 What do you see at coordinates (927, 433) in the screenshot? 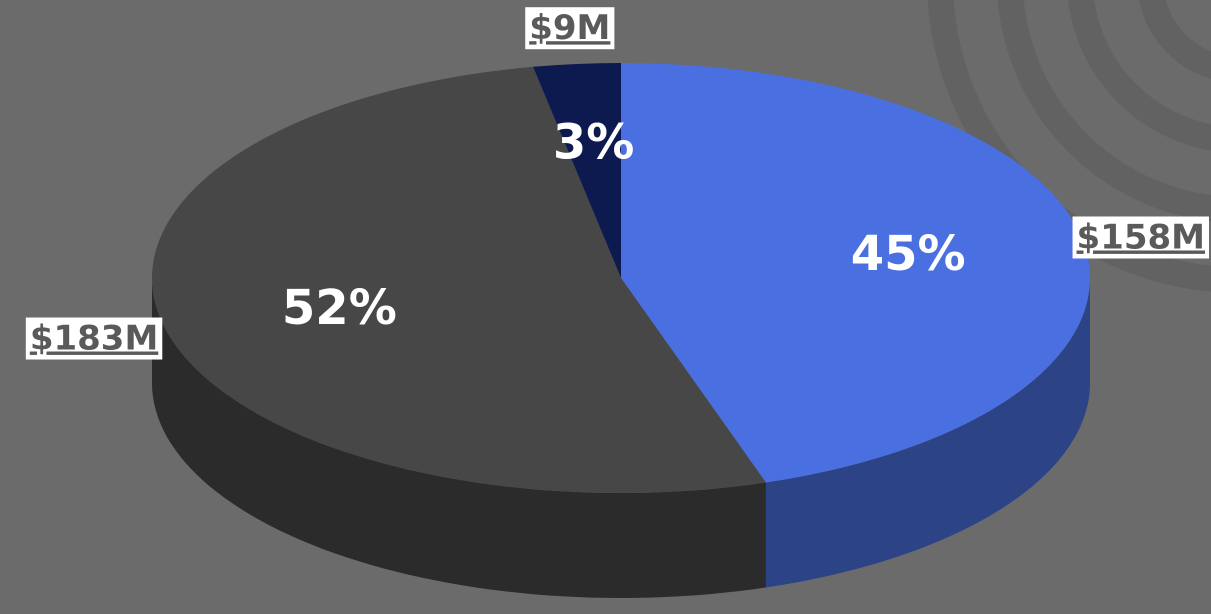
I see `slice-side` at bounding box center [927, 433].